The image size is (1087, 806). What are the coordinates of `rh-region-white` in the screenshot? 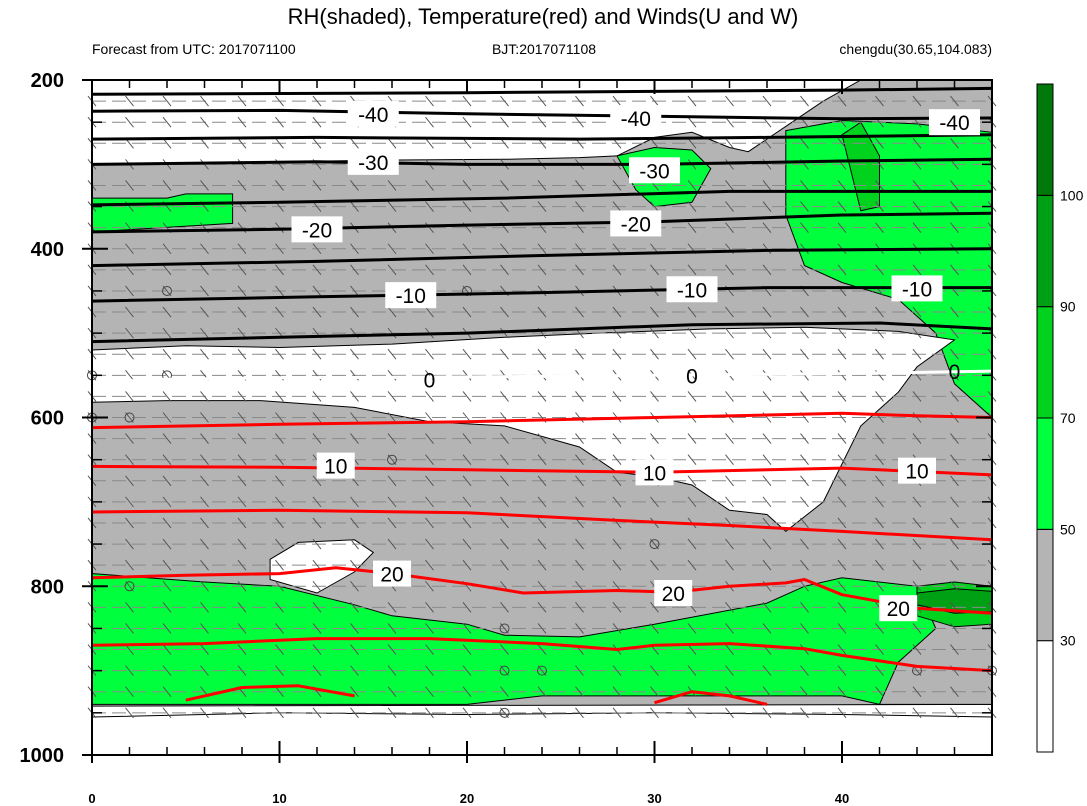 It's located at (322, 566).